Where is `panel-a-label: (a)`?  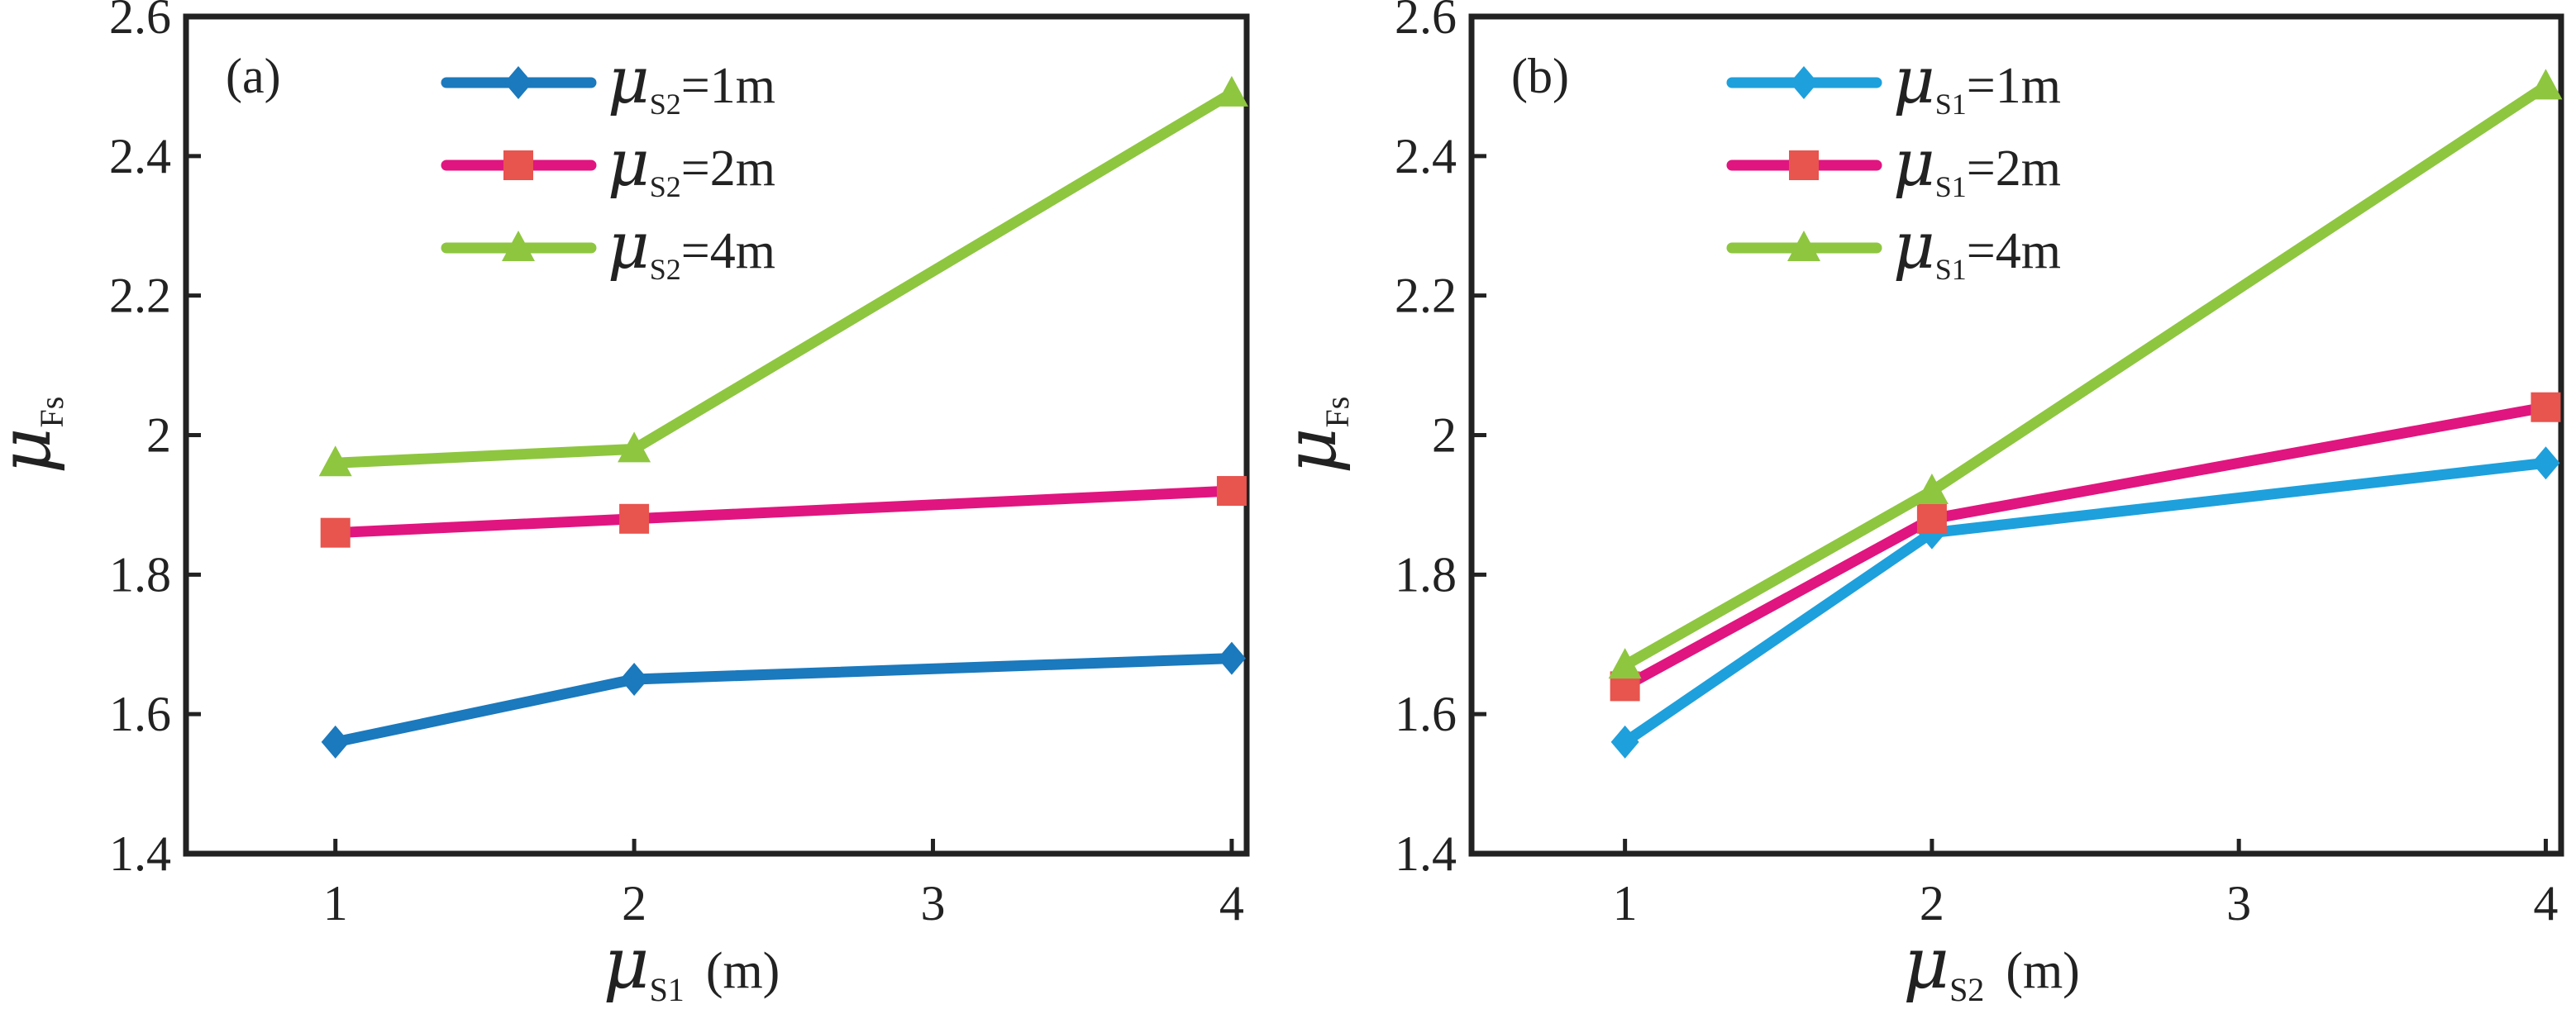 panel-a-label: (a) is located at coordinates (254, 76).